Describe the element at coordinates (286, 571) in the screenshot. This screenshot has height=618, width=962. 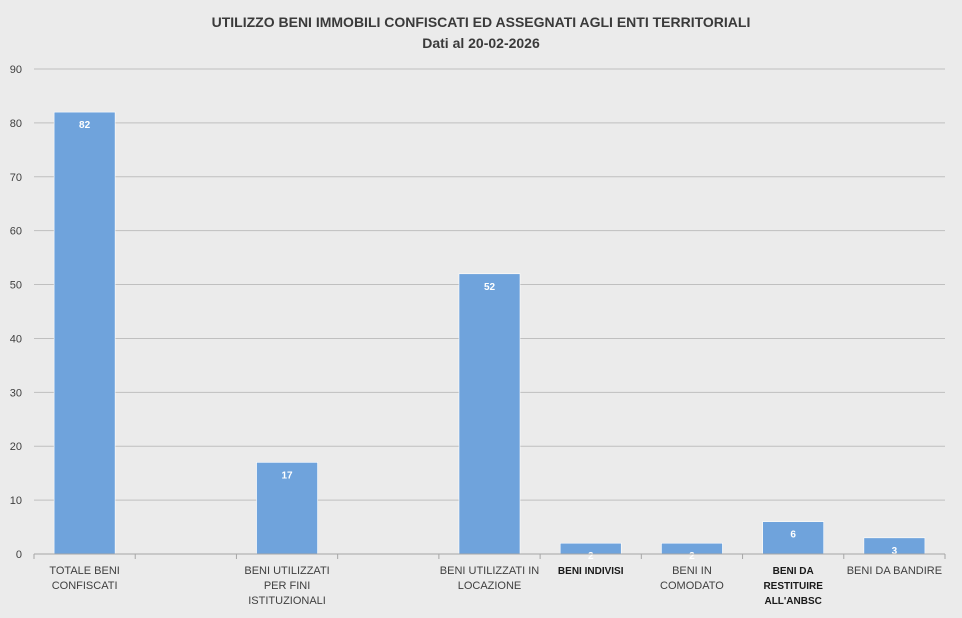
I see `category-label: BENI UTILIZZATI` at that location.